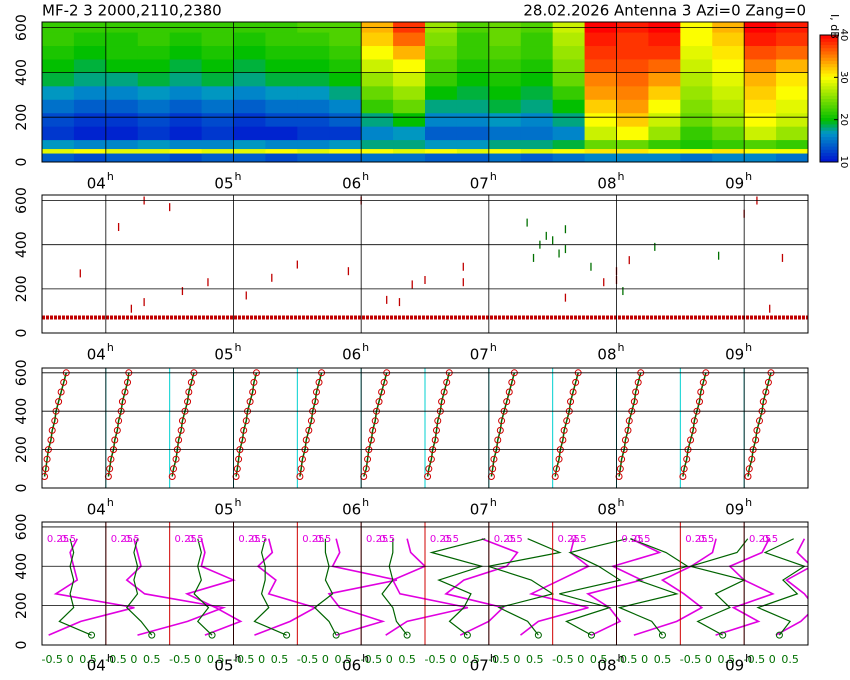 The height and width of the screenshot is (680, 850). I want to click on wind-tick-label: 0, so click(644, 659).